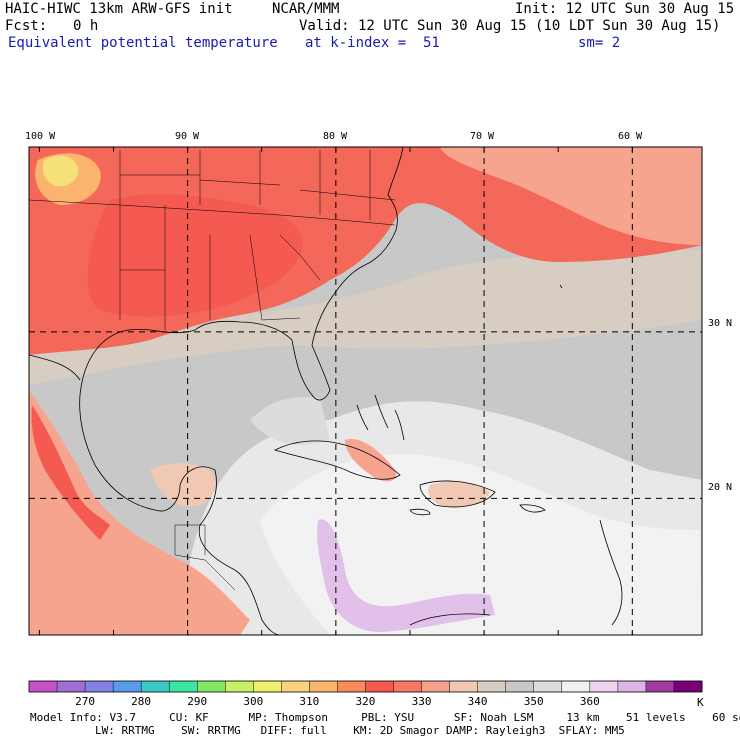  Describe the element at coordinates (335, 136) in the screenshot. I see `lon-label-80w: 80 W` at that location.